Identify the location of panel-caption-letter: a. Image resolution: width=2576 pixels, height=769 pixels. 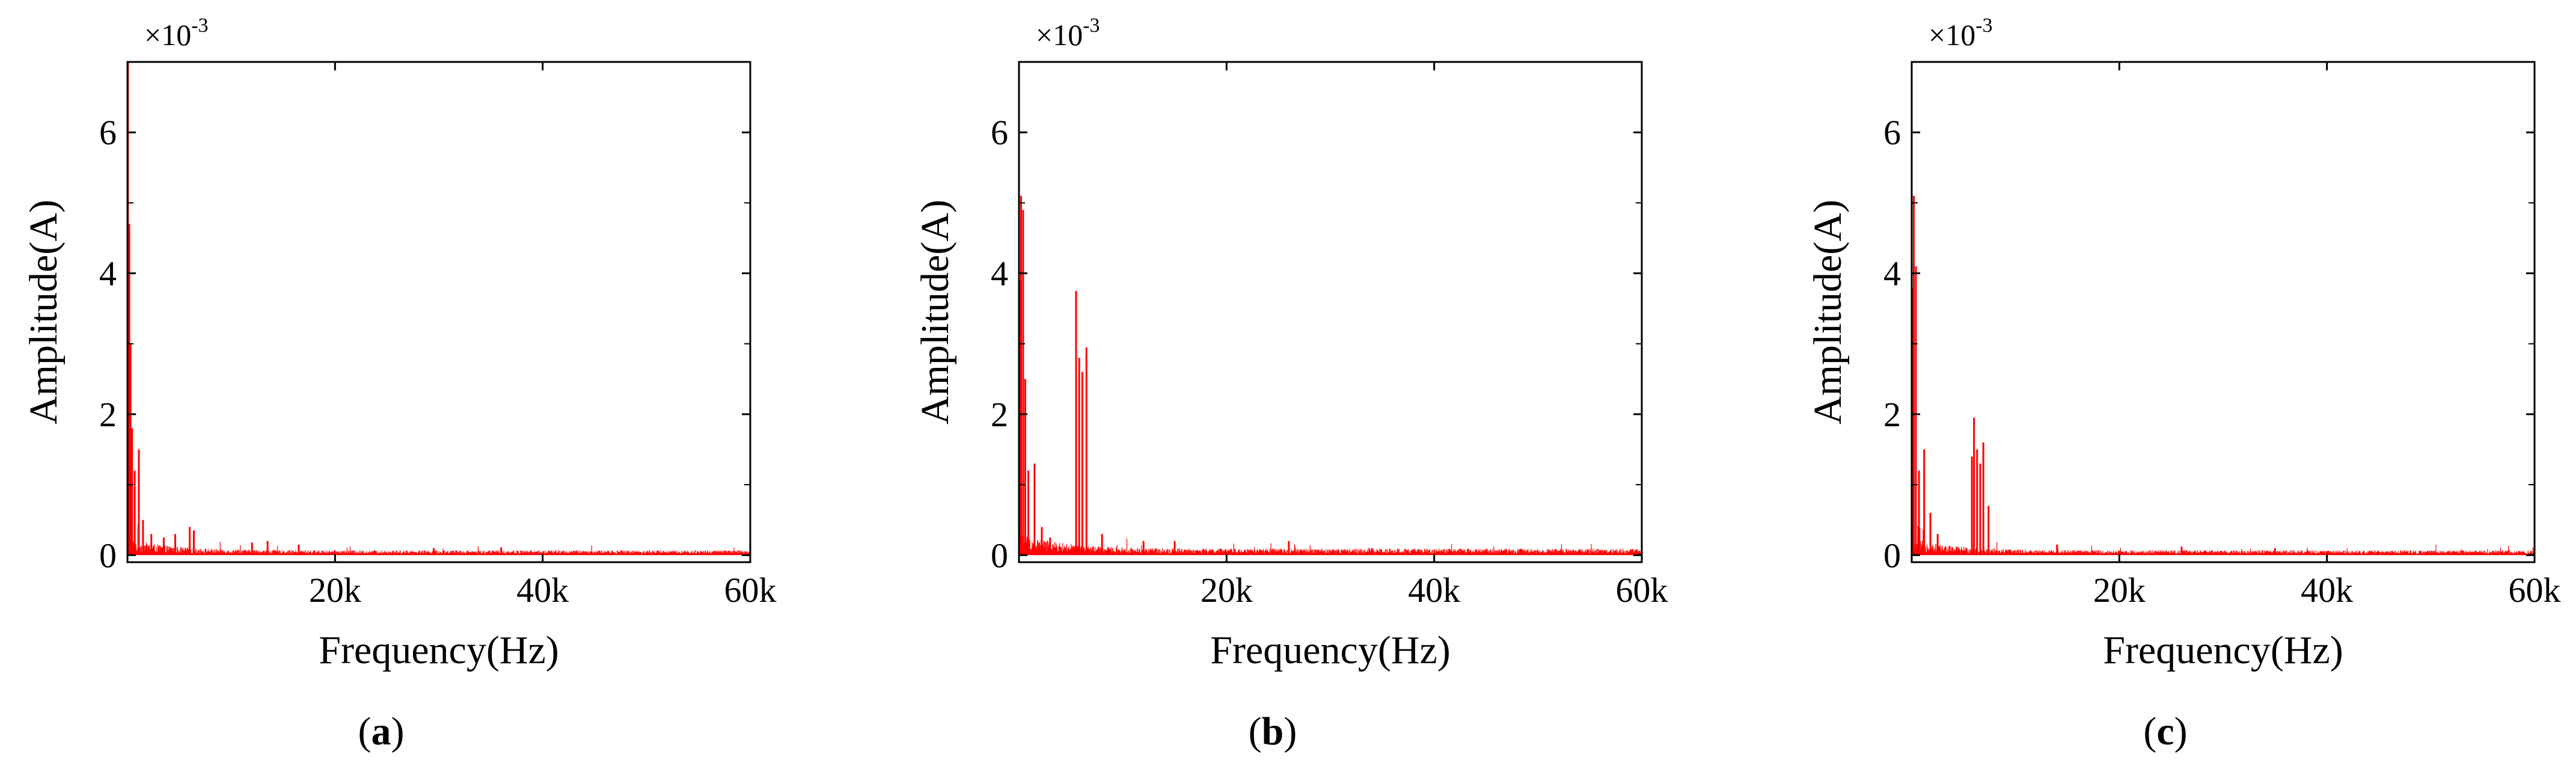
(381, 731).